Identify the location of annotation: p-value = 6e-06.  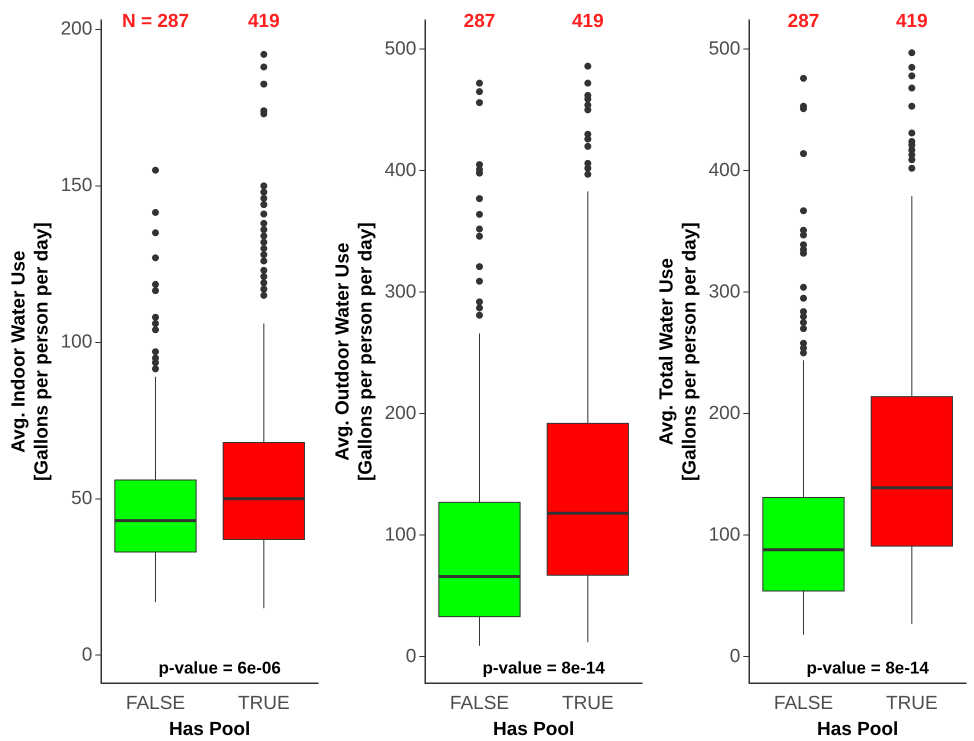
(219, 668).